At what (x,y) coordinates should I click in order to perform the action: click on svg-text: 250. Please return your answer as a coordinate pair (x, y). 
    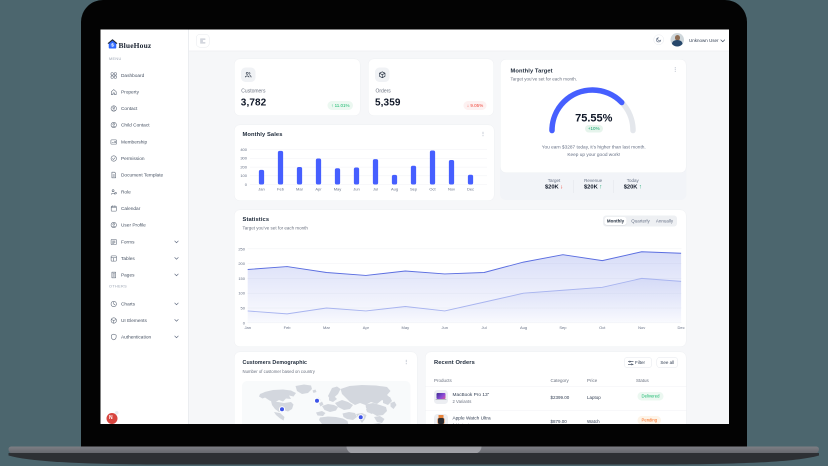
    Looking at the image, I should click on (241, 248).